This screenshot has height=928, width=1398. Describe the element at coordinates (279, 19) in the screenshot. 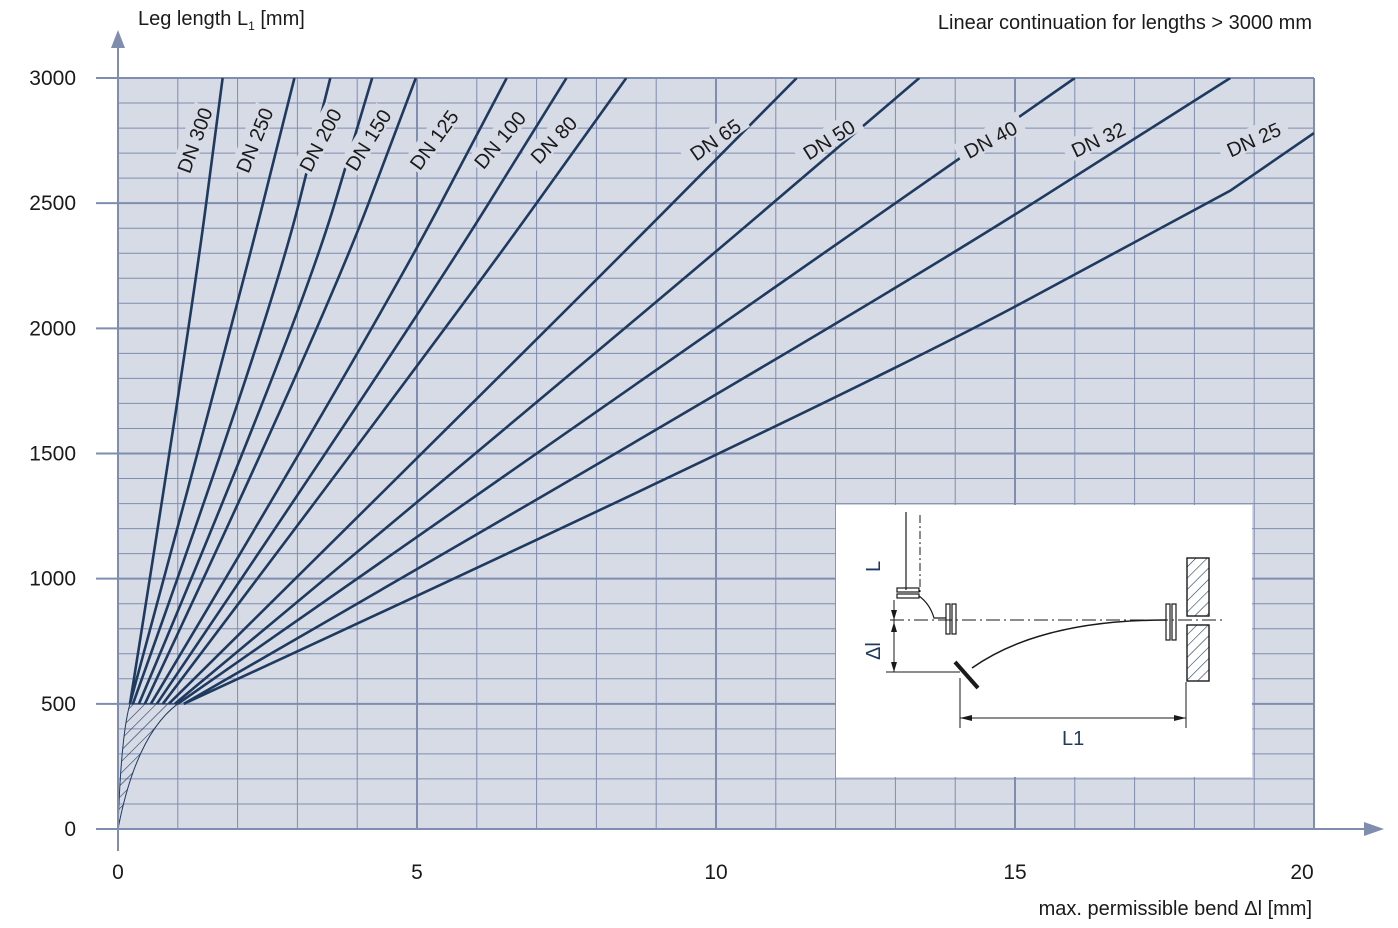

I see `y-axis-label-unit: [mm]` at that location.